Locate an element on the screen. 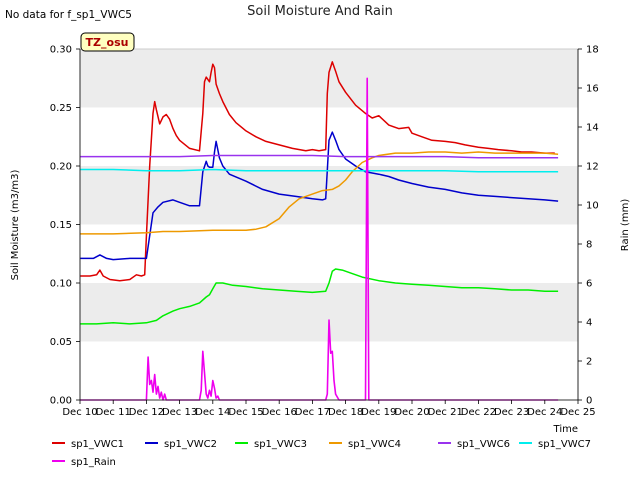 This screenshot has height=480, width=640. y-left-tick-label: 0.20 is located at coordinates (61, 167).